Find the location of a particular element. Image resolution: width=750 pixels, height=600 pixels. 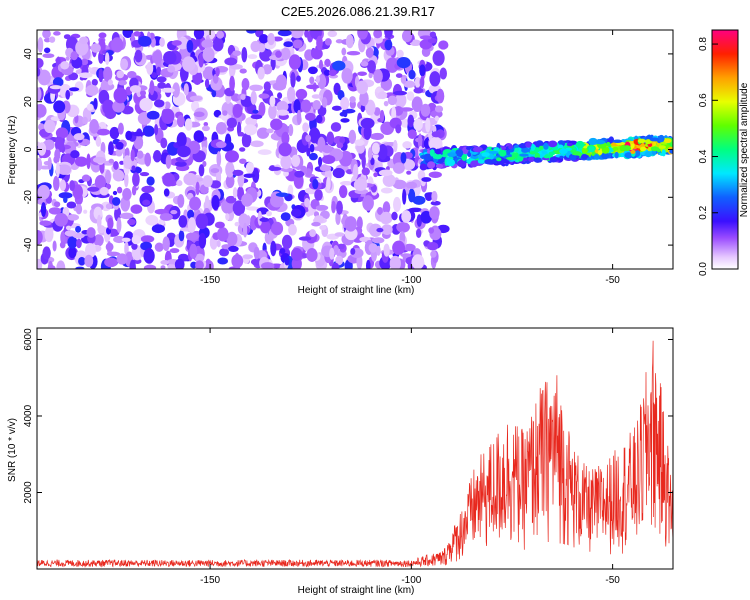

colorbar-label: Normalized spectral amplitude is located at coordinates (744, 149).